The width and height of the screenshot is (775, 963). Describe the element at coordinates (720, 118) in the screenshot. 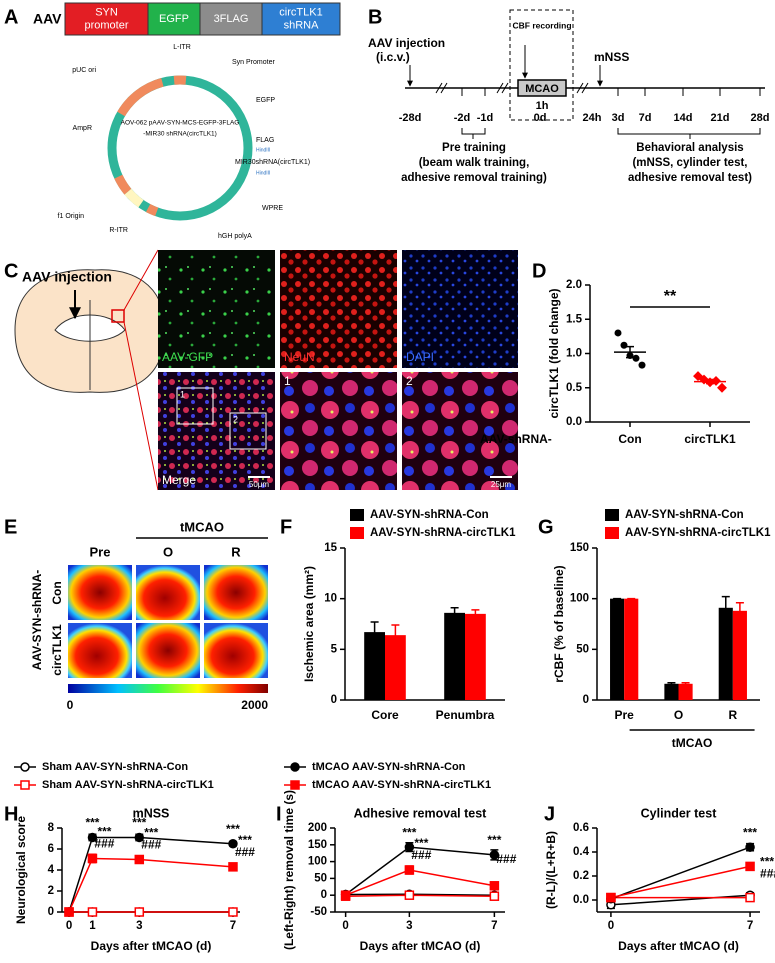

I see `time-label: 21d` at that location.